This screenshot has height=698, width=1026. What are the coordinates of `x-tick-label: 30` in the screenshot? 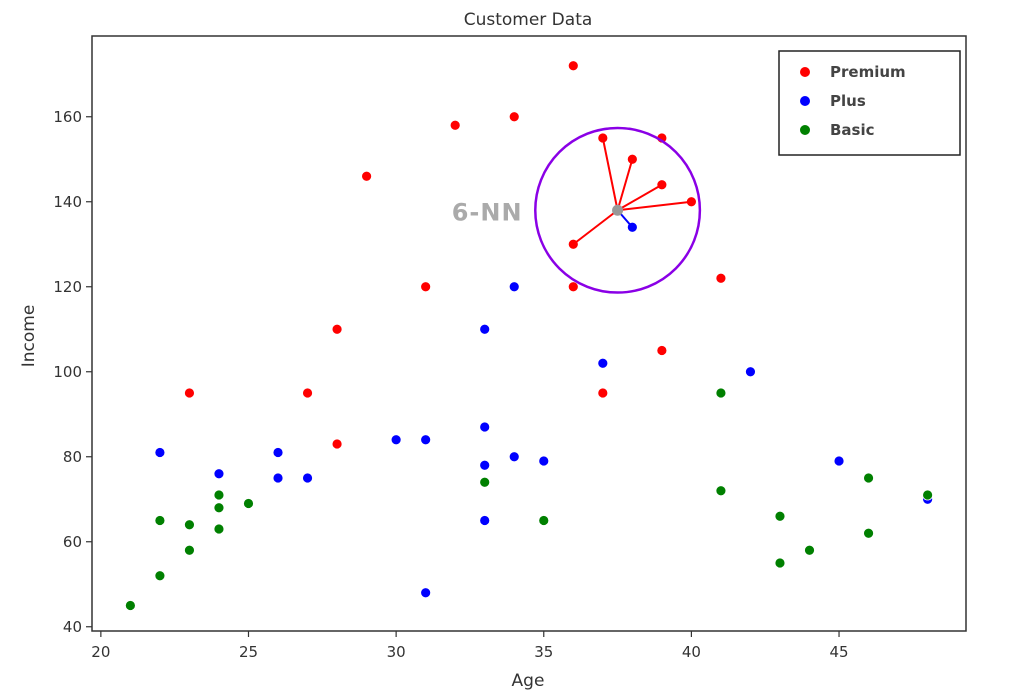 It's located at (396, 652).